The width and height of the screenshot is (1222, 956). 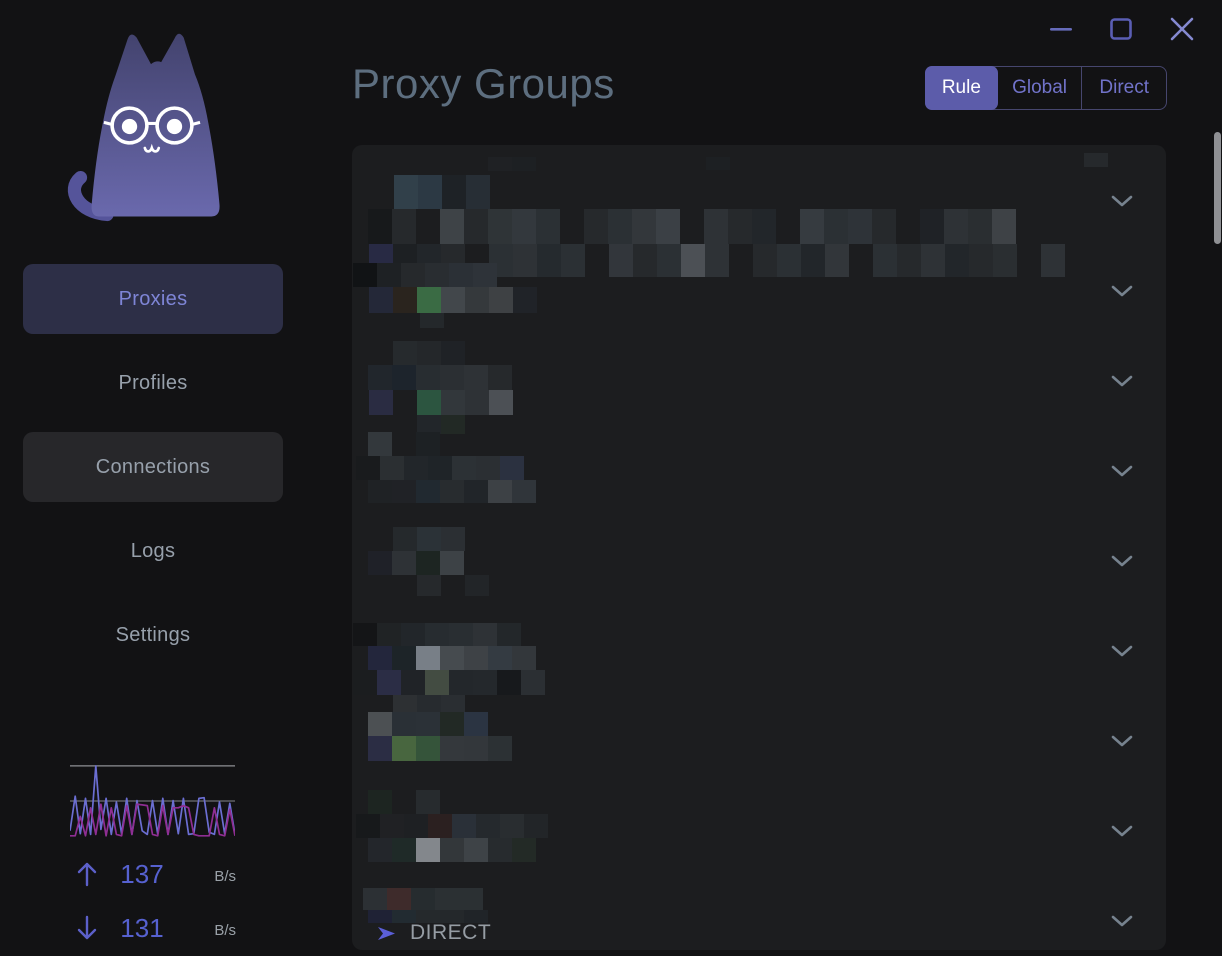 I want to click on mode-tab-direct: Direct, so click(x=1123, y=88).